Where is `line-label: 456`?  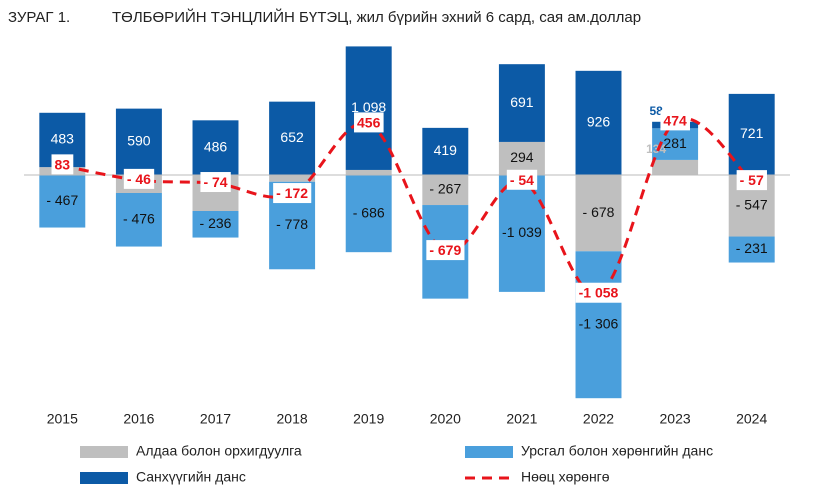
line-label: 456 is located at coordinates (369, 122).